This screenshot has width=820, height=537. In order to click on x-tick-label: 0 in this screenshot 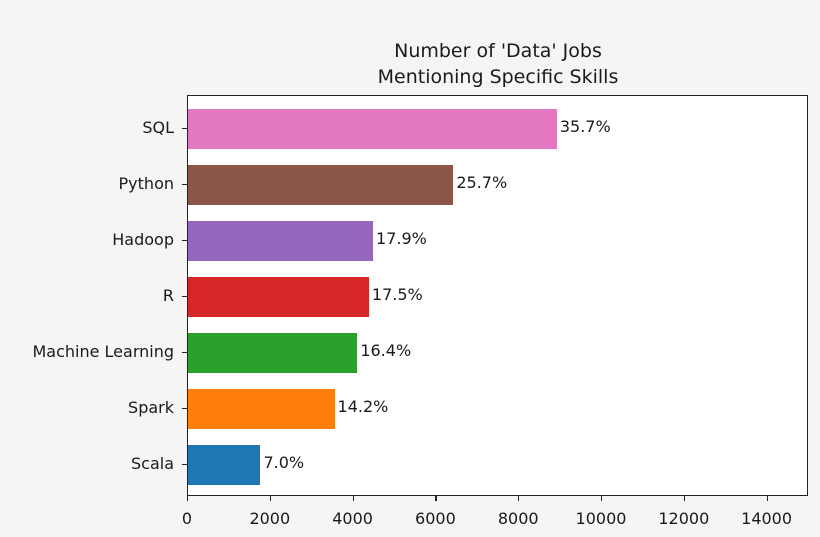, I will do `click(187, 518)`.